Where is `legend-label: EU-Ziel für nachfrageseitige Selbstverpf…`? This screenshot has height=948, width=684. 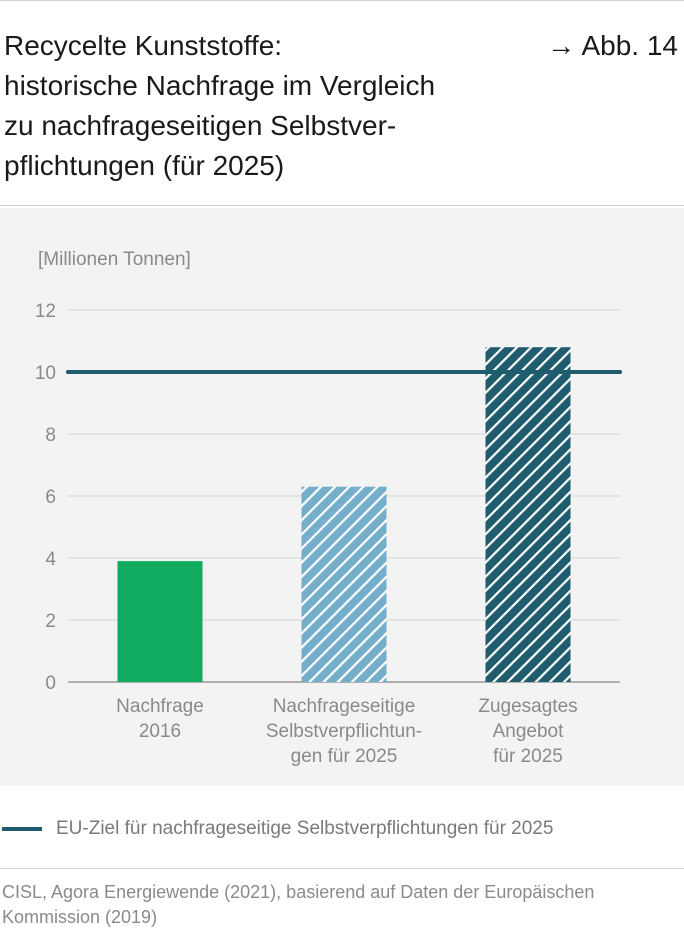 legend-label: EU-Ziel für nachfrageseitige Selbstverpf… is located at coordinates (305, 828).